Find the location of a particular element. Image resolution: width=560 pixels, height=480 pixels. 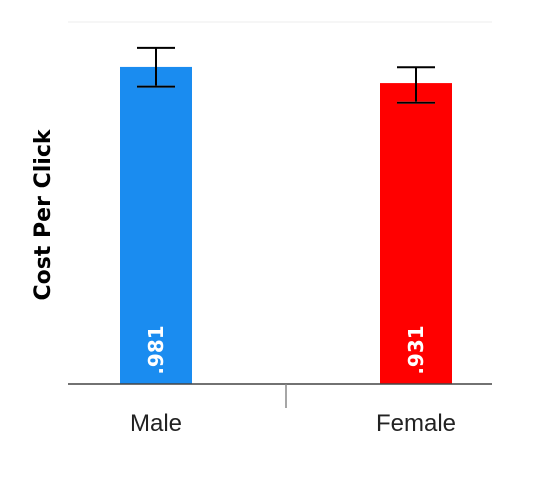

x-tick-label-male: Male is located at coordinates (156, 423).